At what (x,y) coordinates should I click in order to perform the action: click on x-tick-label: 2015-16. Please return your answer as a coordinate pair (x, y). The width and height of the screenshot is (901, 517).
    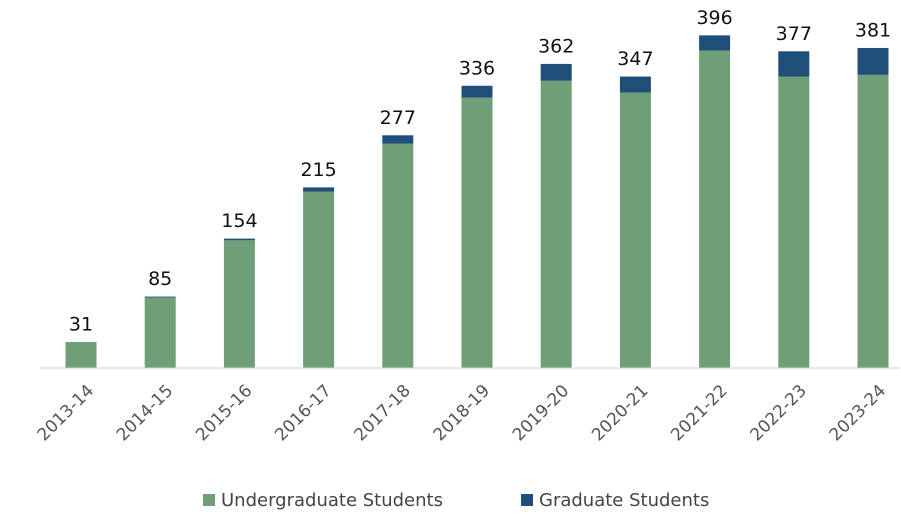
    Looking at the image, I should click on (224, 413).